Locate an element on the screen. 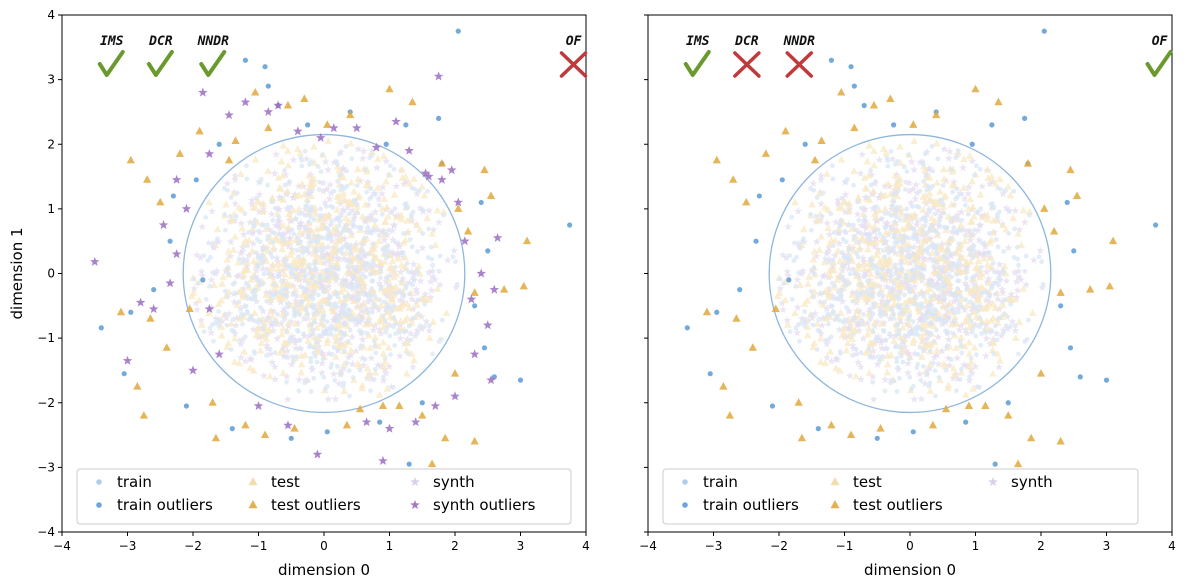 This screenshot has height=587, width=1188. legend-label: test is located at coordinates (285, 482).